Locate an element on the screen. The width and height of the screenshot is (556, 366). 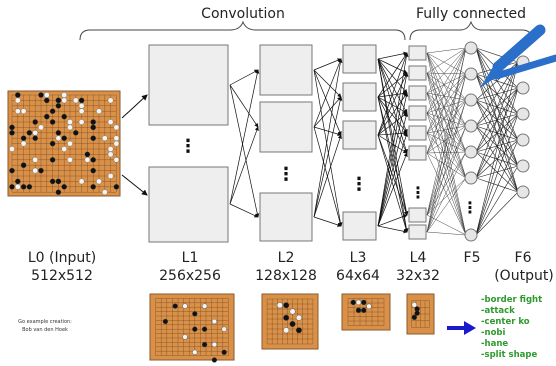
l1-map-top is located at coordinates (188, 85).